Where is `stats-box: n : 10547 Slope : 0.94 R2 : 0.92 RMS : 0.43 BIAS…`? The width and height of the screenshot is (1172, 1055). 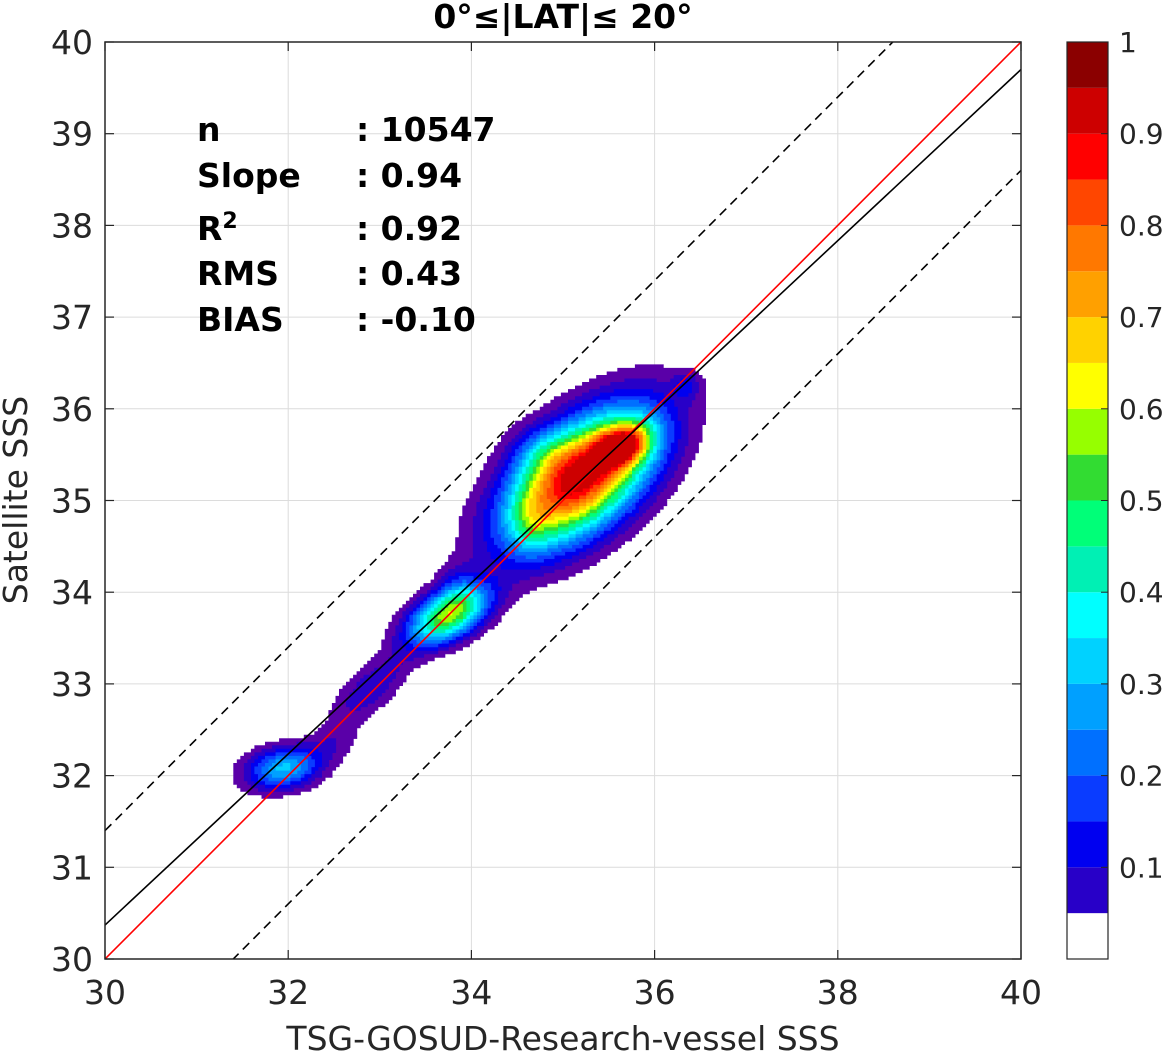
stats-box: n : 10547 Slope : 0.94 R2 : 0.92 RMS : 0.43 BIAS… is located at coordinates (346, 224).